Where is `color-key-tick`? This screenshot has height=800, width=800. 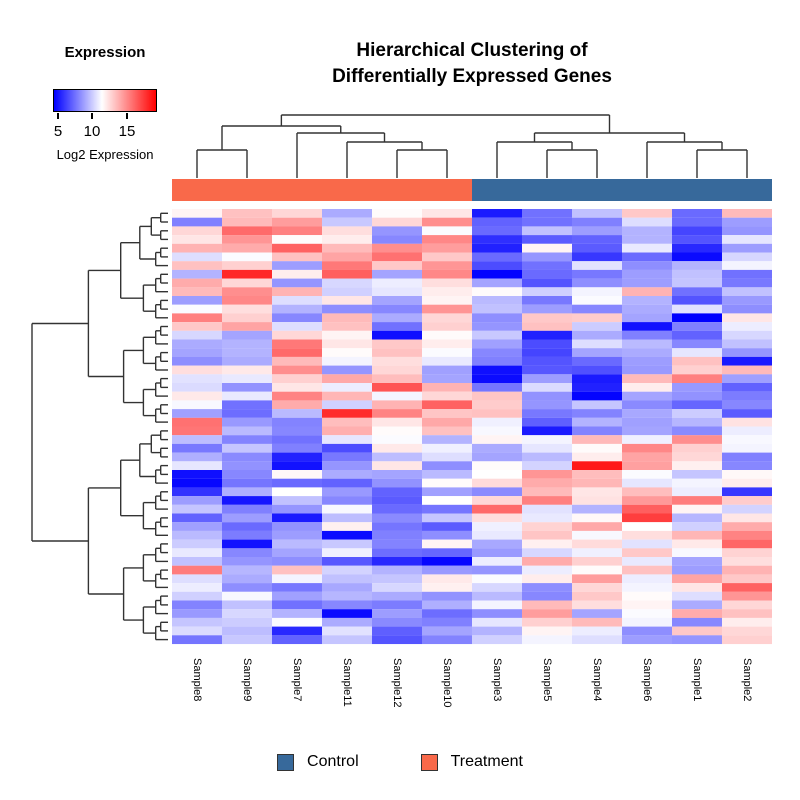
color-key-tick is located at coordinates (127, 116).